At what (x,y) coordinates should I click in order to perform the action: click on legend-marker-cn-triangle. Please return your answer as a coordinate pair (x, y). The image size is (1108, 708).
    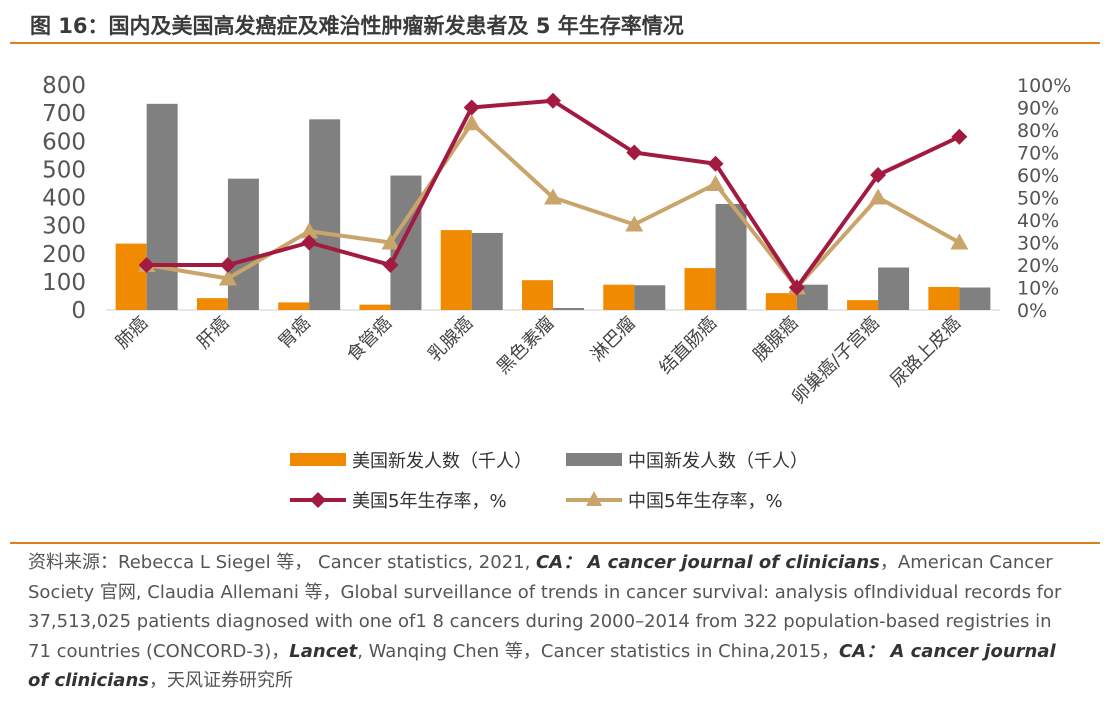
    Looking at the image, I should click on (594, 498).